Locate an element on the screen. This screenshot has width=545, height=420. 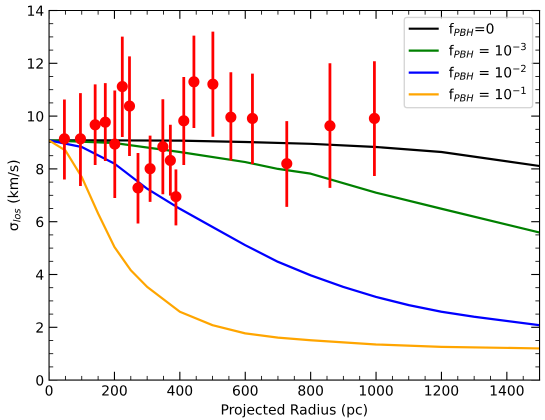
y-axis-title: σ$_{los}$ (km/s) is located at coordinates (14, 195).